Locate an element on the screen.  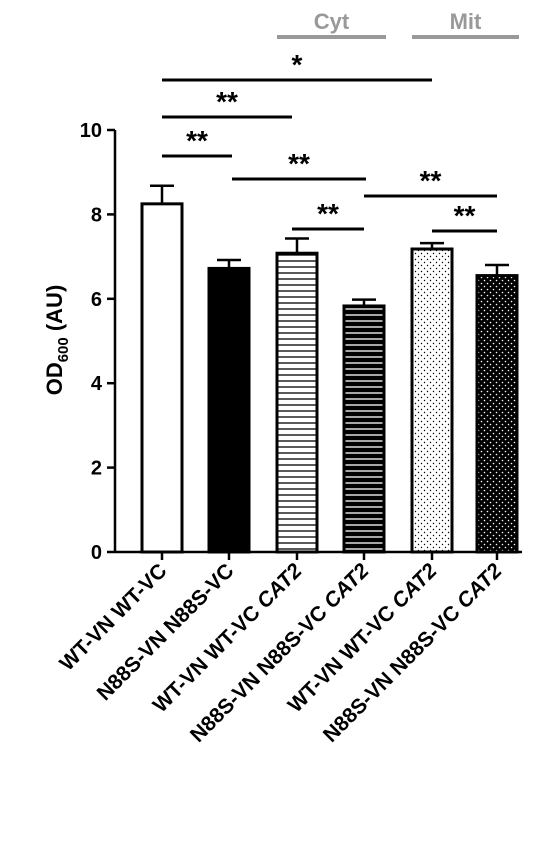
y-tick-label: 4 is located at coordinates (97, 384).